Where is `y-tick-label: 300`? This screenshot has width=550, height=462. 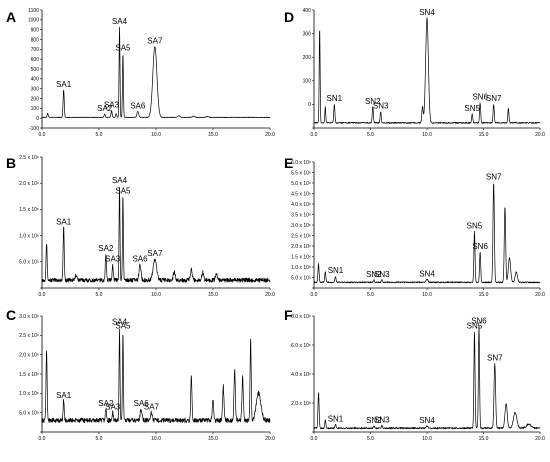
y-tick-label: 300 is located at coordinates (307, 34).